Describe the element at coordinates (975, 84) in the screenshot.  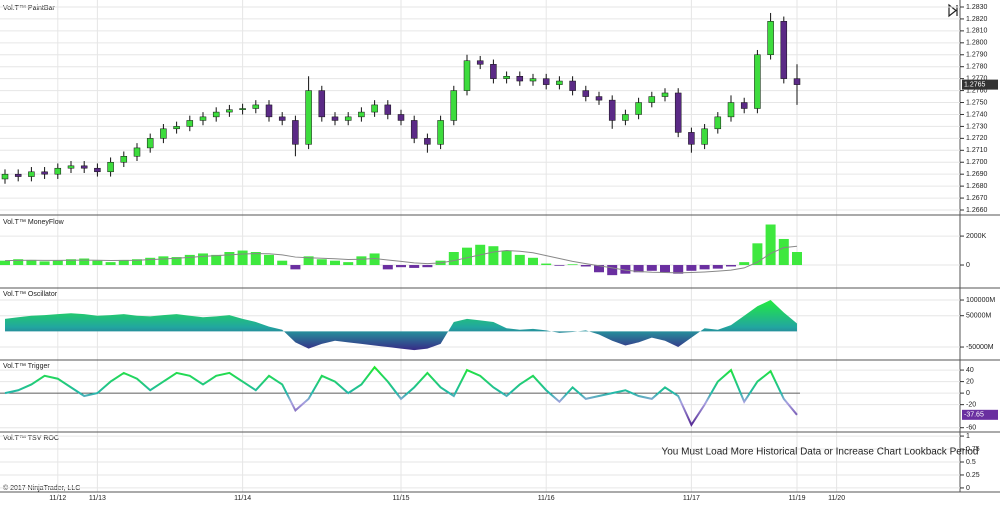
I see `last-value-label: 1.2765` at that location.